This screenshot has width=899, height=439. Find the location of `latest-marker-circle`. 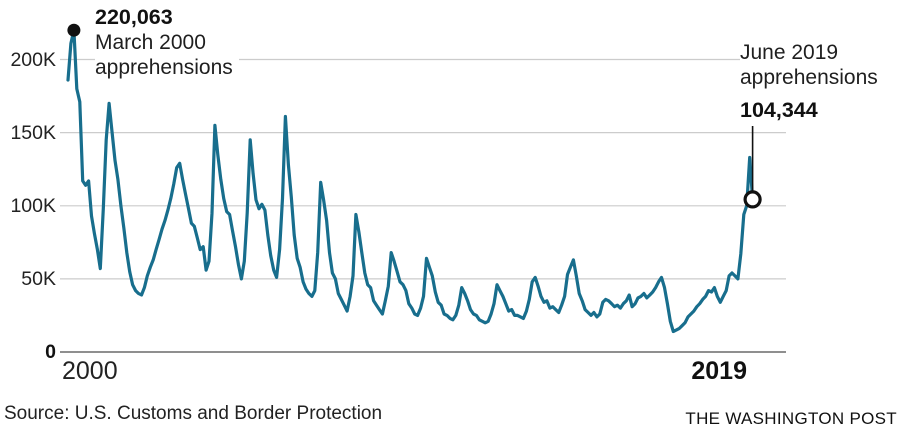

latest-marker-circle is located at coordinates (752, 199).